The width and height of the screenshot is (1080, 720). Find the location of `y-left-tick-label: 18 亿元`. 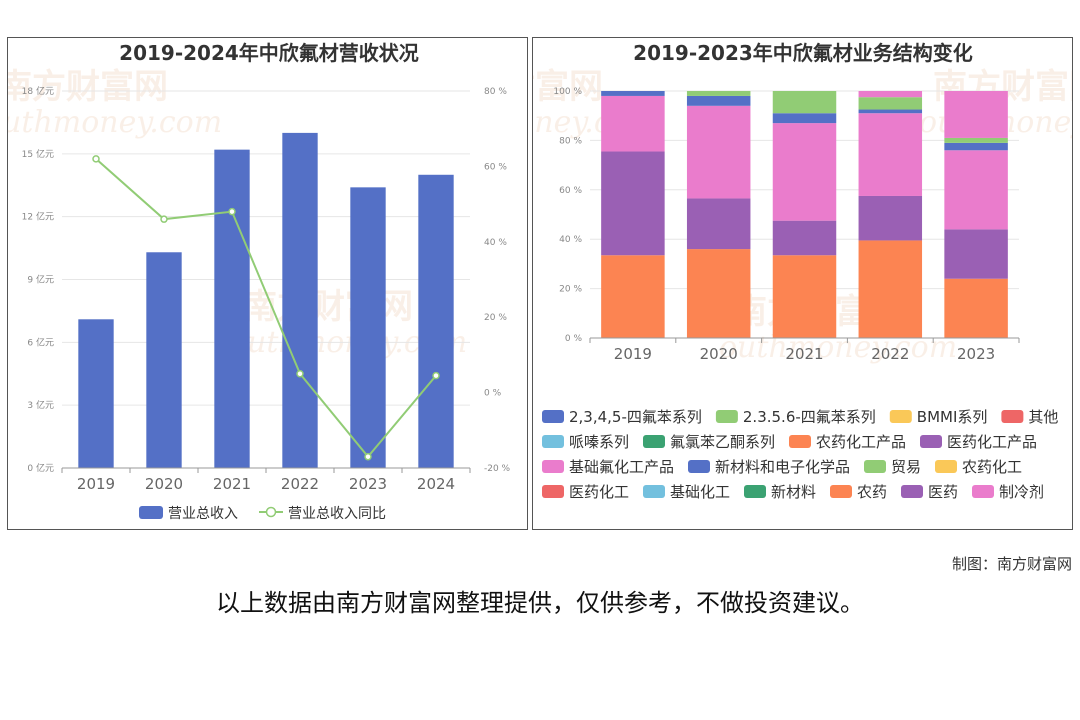

y-left-tick-label: 18 亿元 is located at coordinates (38, 91).